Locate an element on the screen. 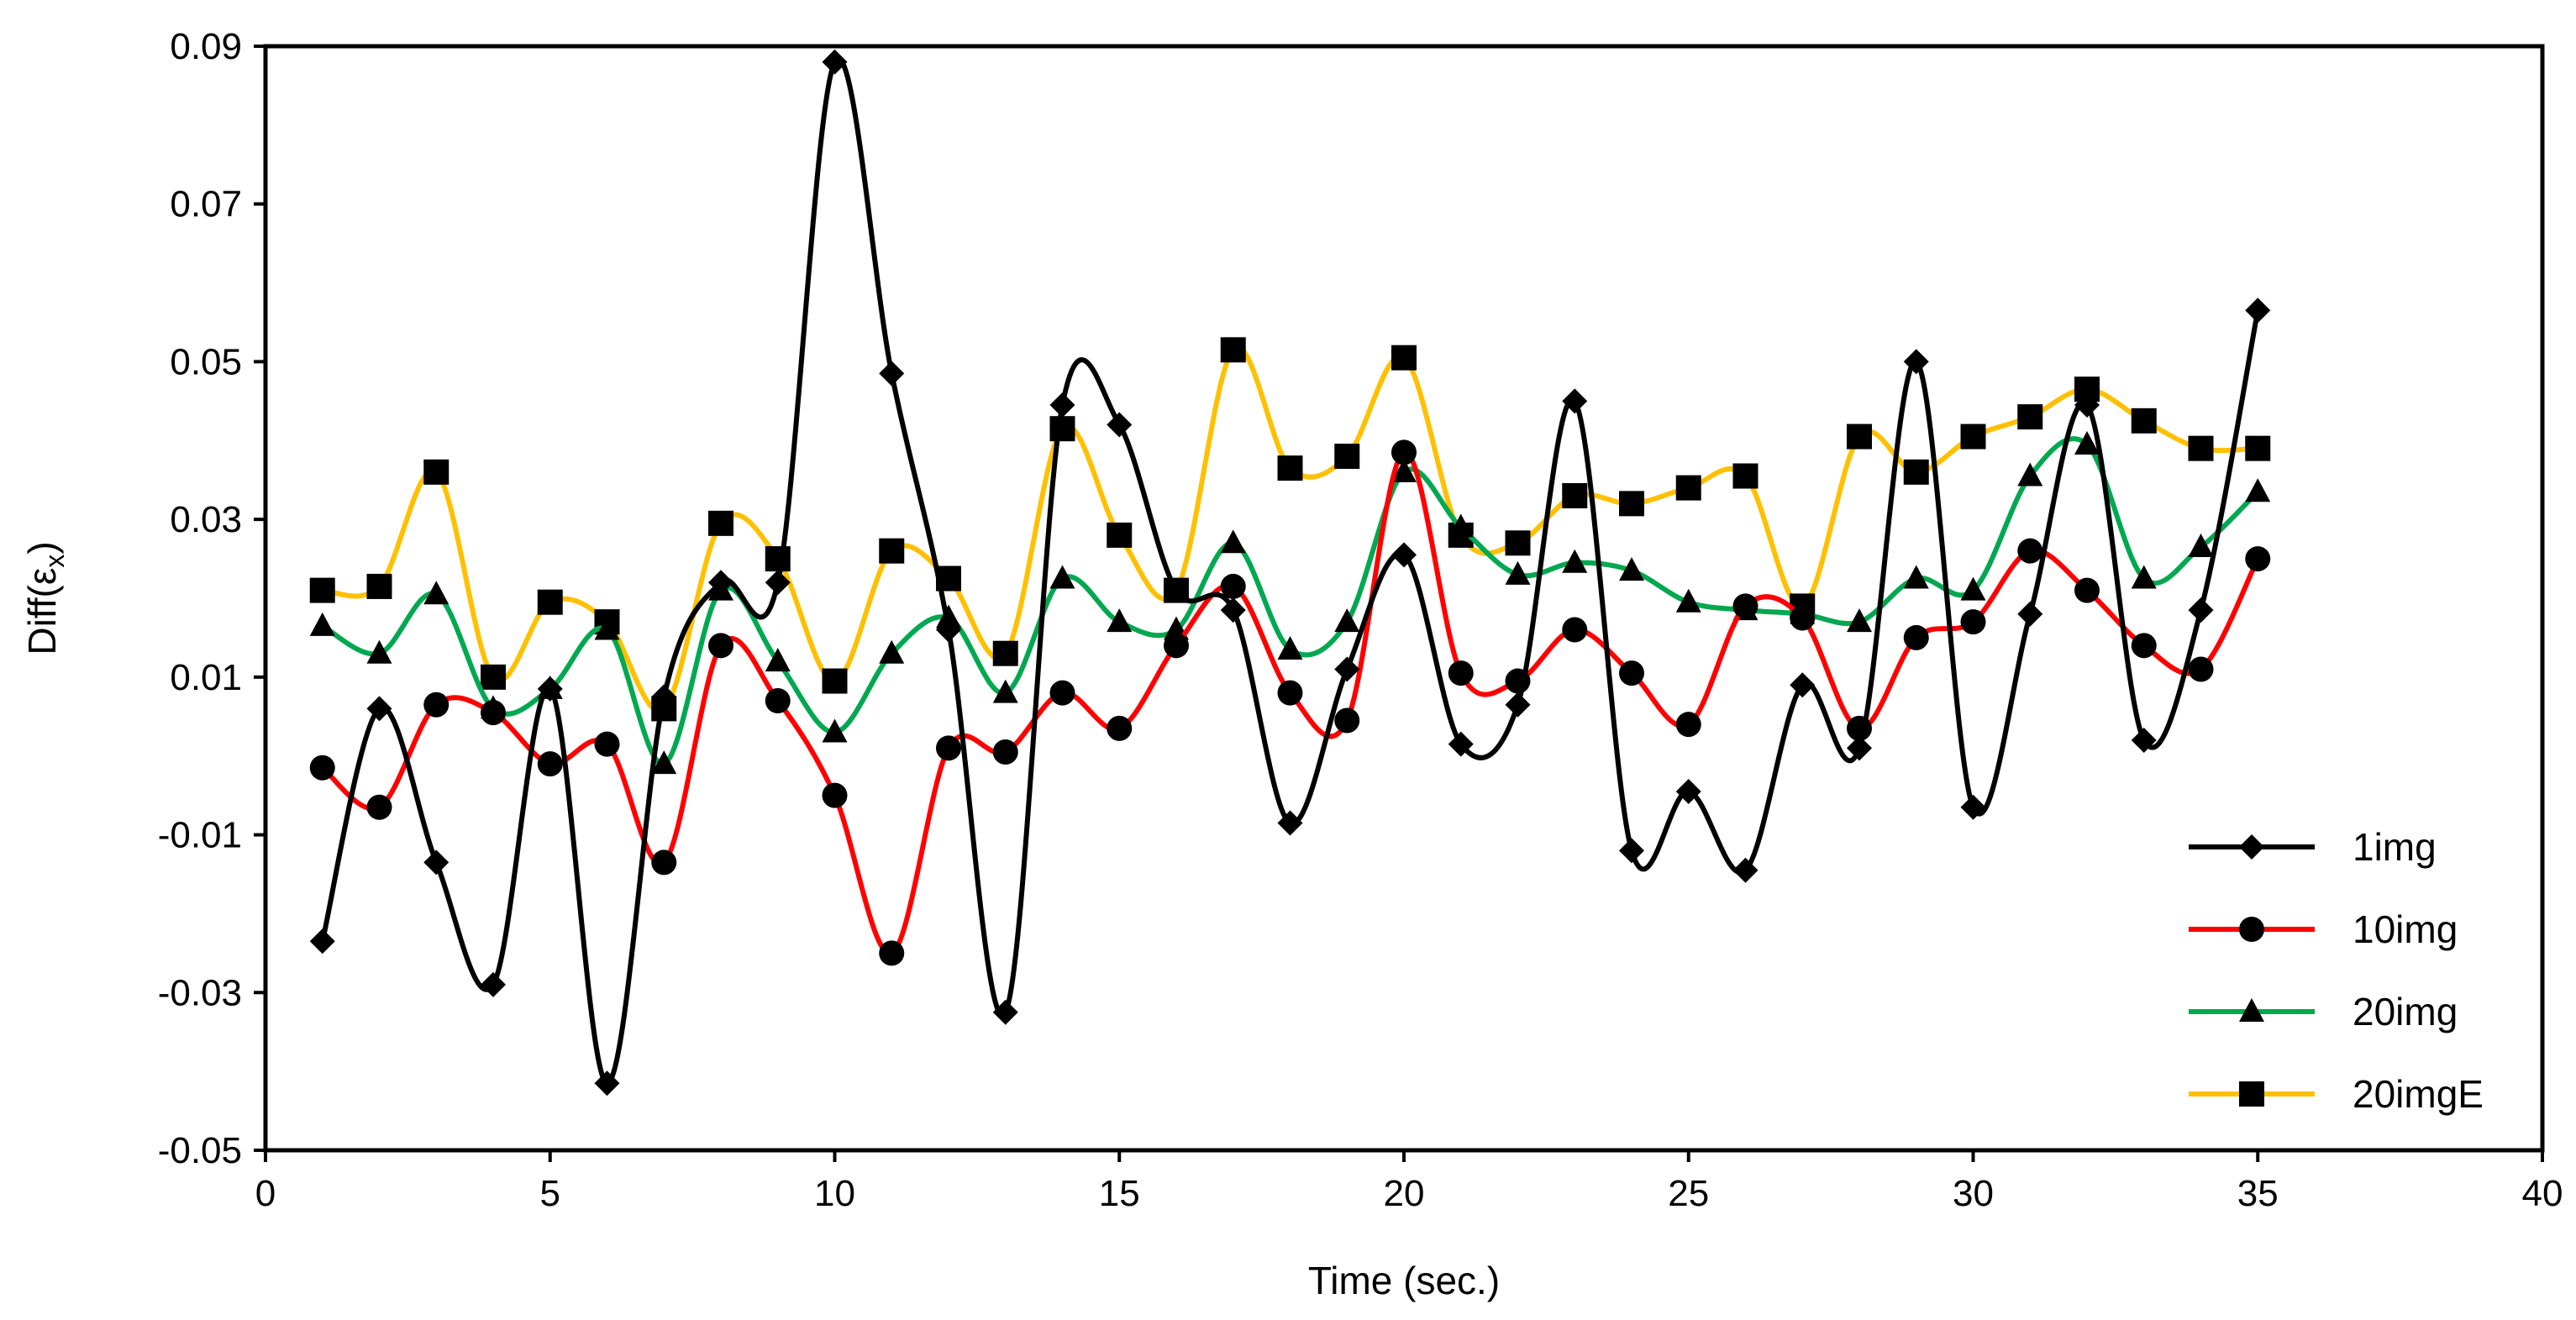 The image size is (2576, 1320). x-tick-label: 30 is located at coordinates (1973, 1193).